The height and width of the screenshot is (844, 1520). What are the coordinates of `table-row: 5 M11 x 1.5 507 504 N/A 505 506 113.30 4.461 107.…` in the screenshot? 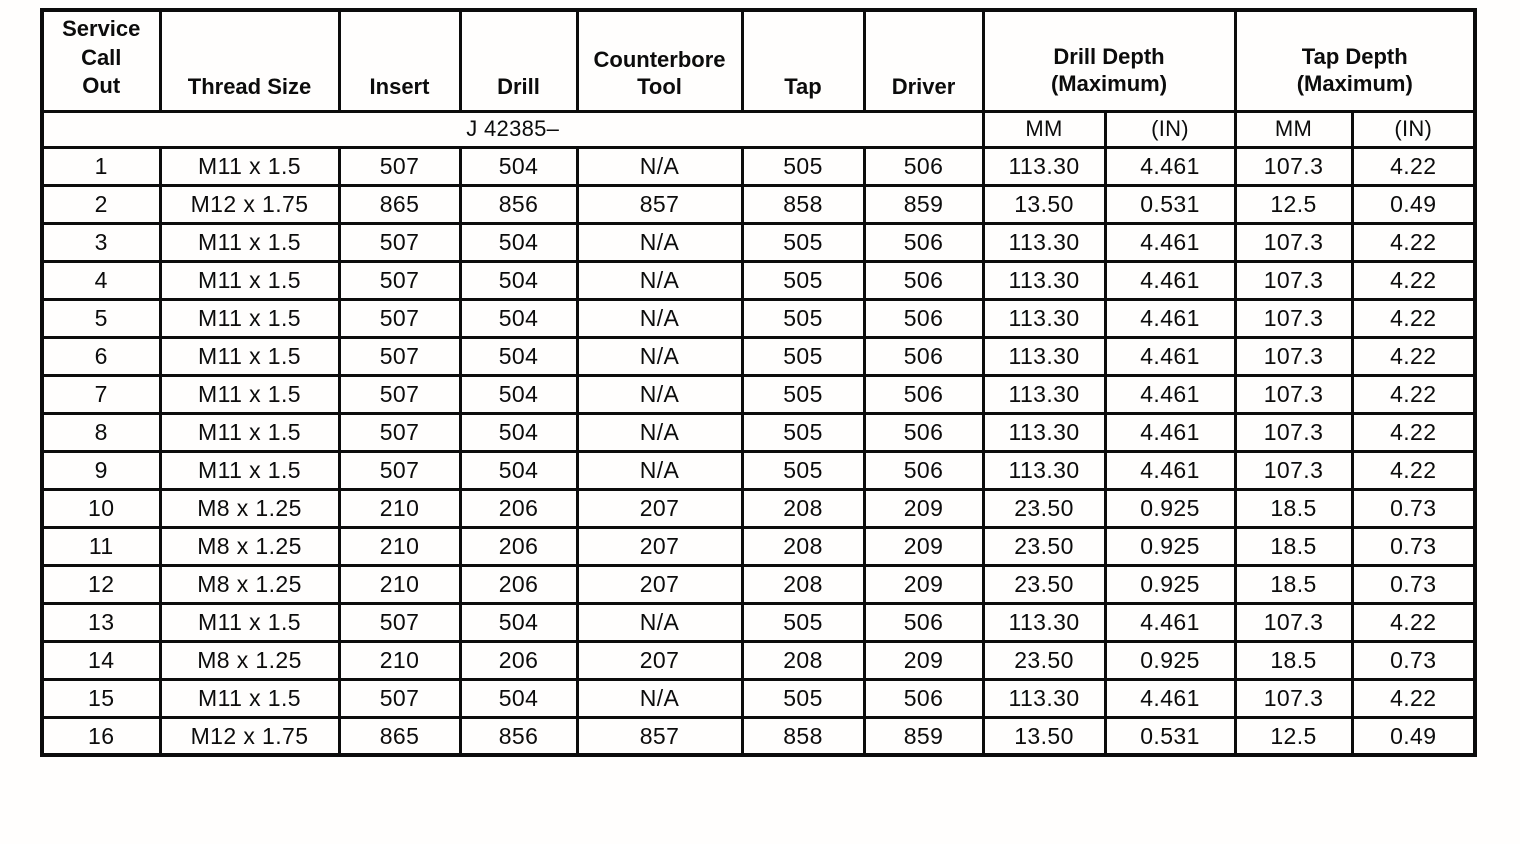 It's located at (758, 318).